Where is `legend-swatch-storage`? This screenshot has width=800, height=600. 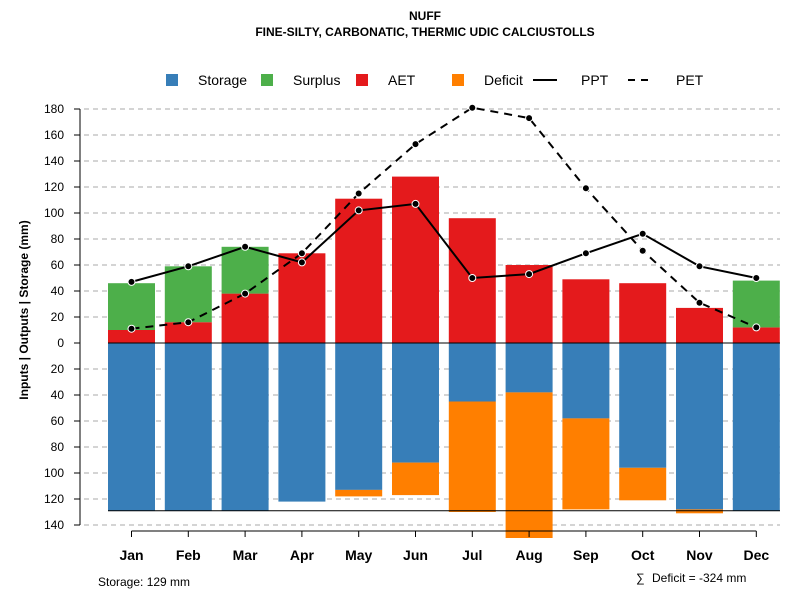 legend-swatch-storage is located at coordinates (172, 80).